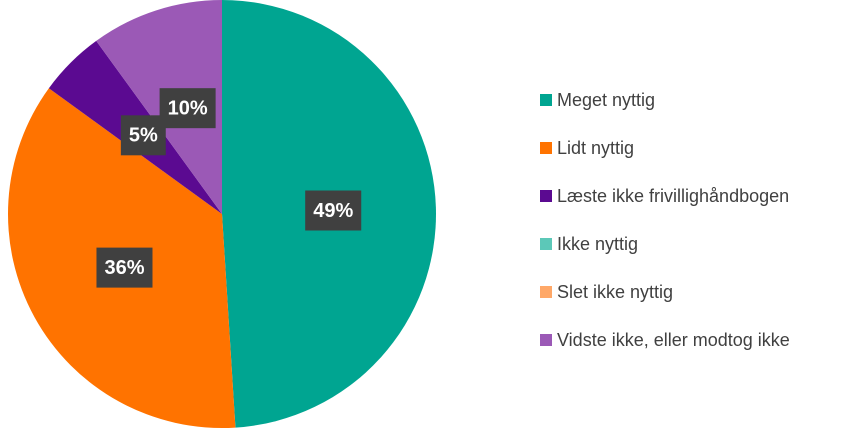  What do you see at coordinates (615, 292) in the screenshot?
I see `legend-label: Slet ikke nyttig` at bounding box center [615, 292].